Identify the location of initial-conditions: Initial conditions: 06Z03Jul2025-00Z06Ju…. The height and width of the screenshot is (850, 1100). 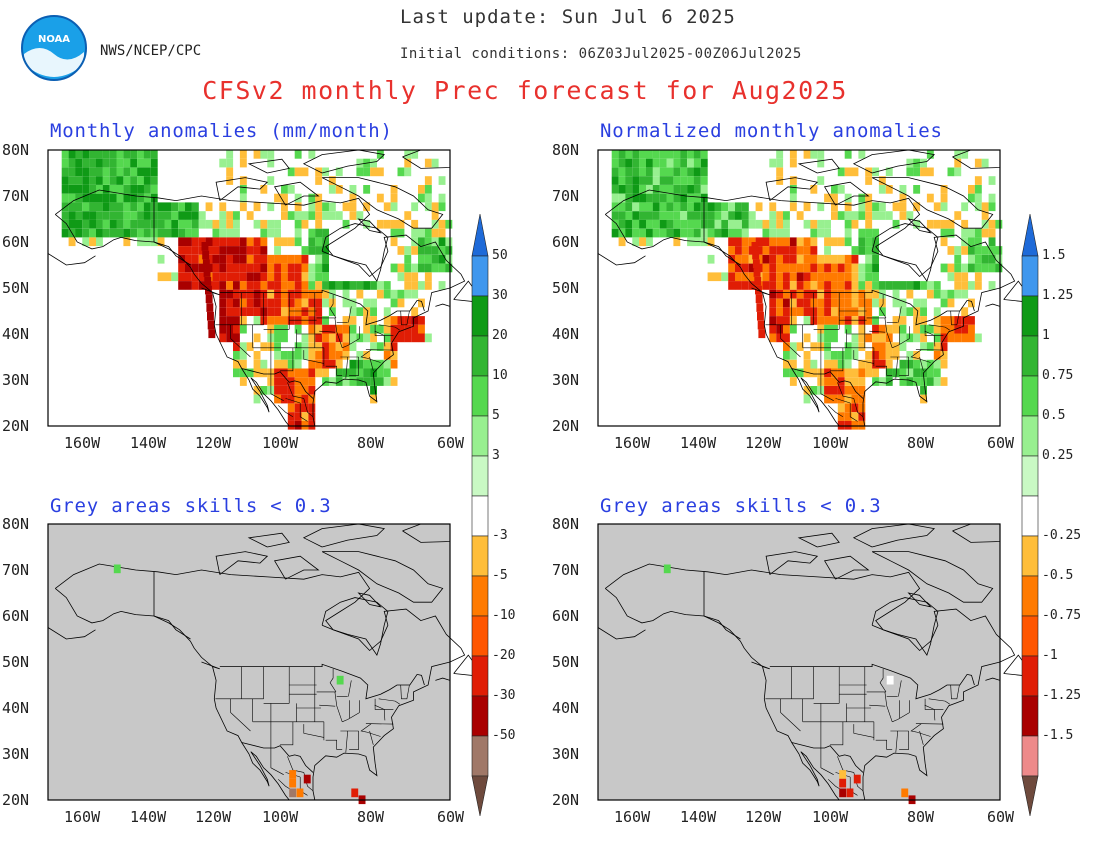
(601, 54).